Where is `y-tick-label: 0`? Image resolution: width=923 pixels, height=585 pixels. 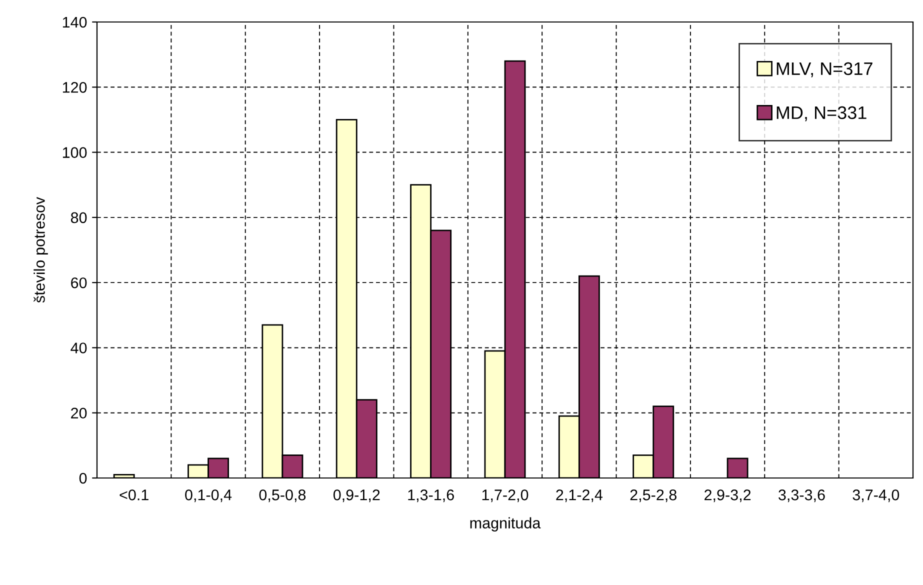
y-tick-label: 0 is located at coordinates (83, 478).